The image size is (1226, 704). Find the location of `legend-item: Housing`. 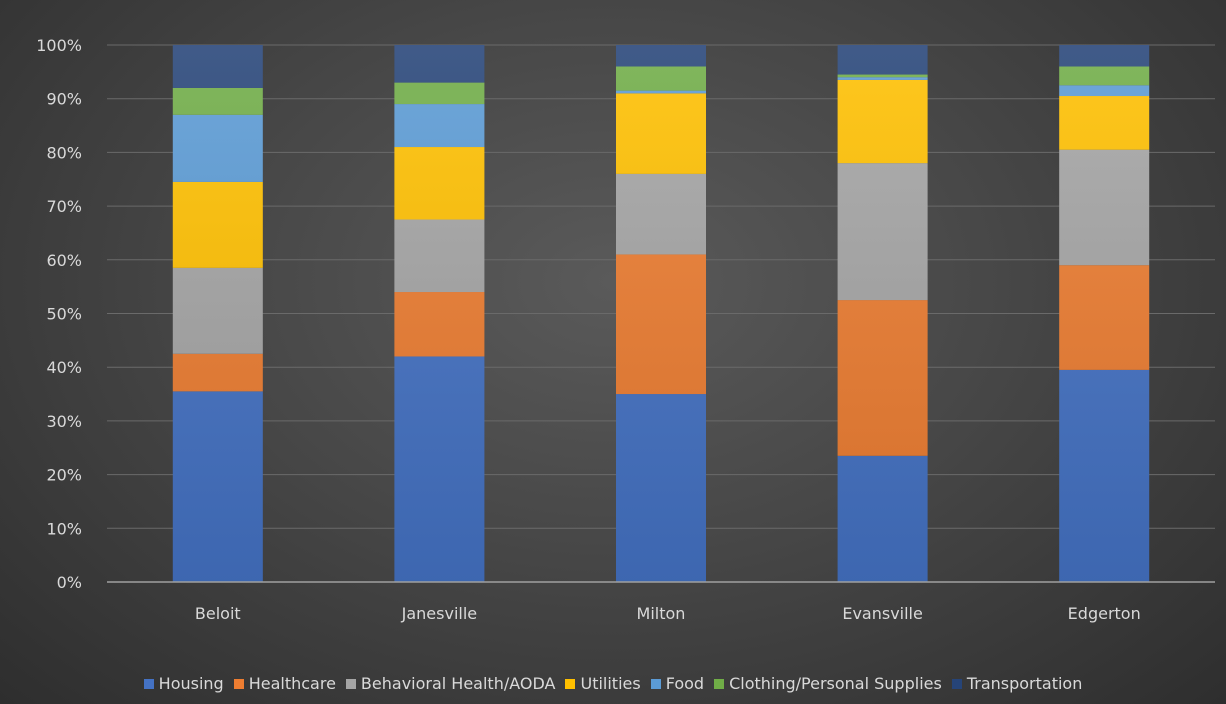

legend-item: Housing is located at coordinates (183, 683).